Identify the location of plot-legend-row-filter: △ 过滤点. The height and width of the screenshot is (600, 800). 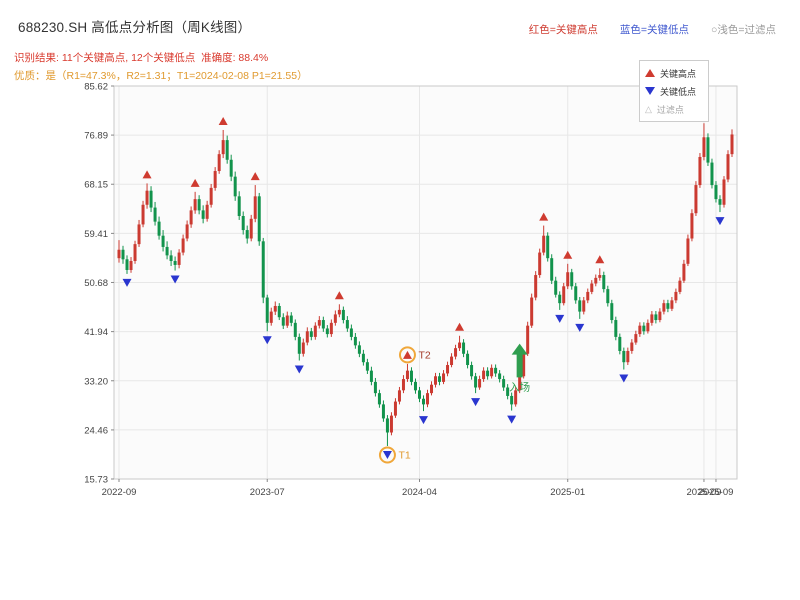
(674, 109).